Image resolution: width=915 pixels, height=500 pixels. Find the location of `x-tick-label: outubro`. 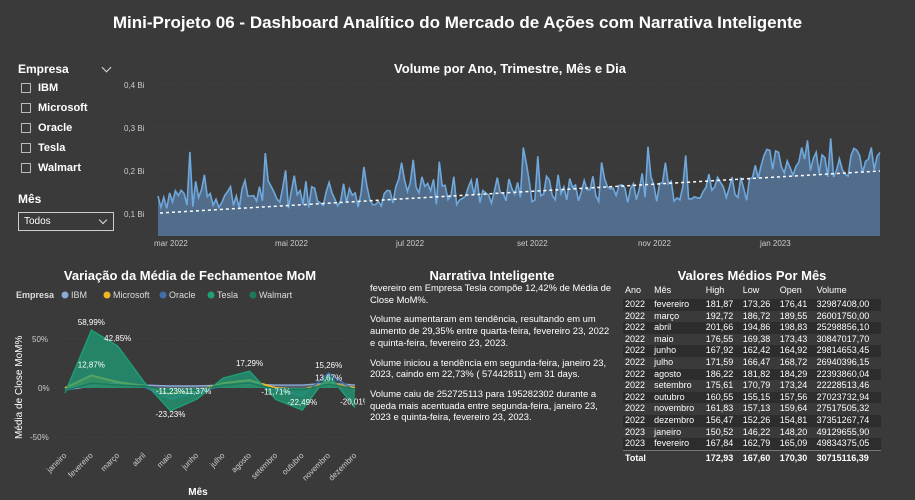

x-tick-label: outubro is located at coordinates (293, 464).